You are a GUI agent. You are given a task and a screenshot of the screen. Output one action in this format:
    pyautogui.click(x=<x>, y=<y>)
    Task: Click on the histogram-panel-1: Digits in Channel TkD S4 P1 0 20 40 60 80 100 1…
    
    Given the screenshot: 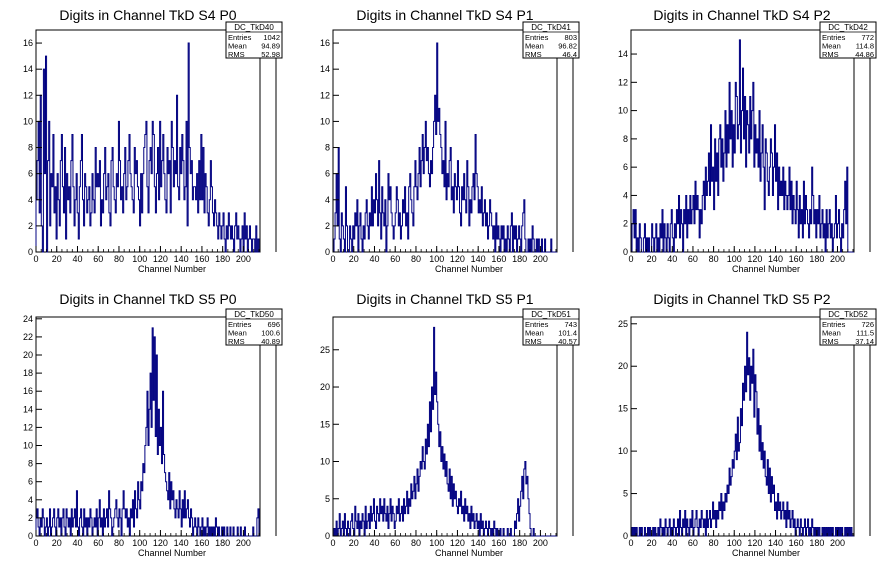 What is the action you would take?
    pyautogui.click(x=450, y=140)
    